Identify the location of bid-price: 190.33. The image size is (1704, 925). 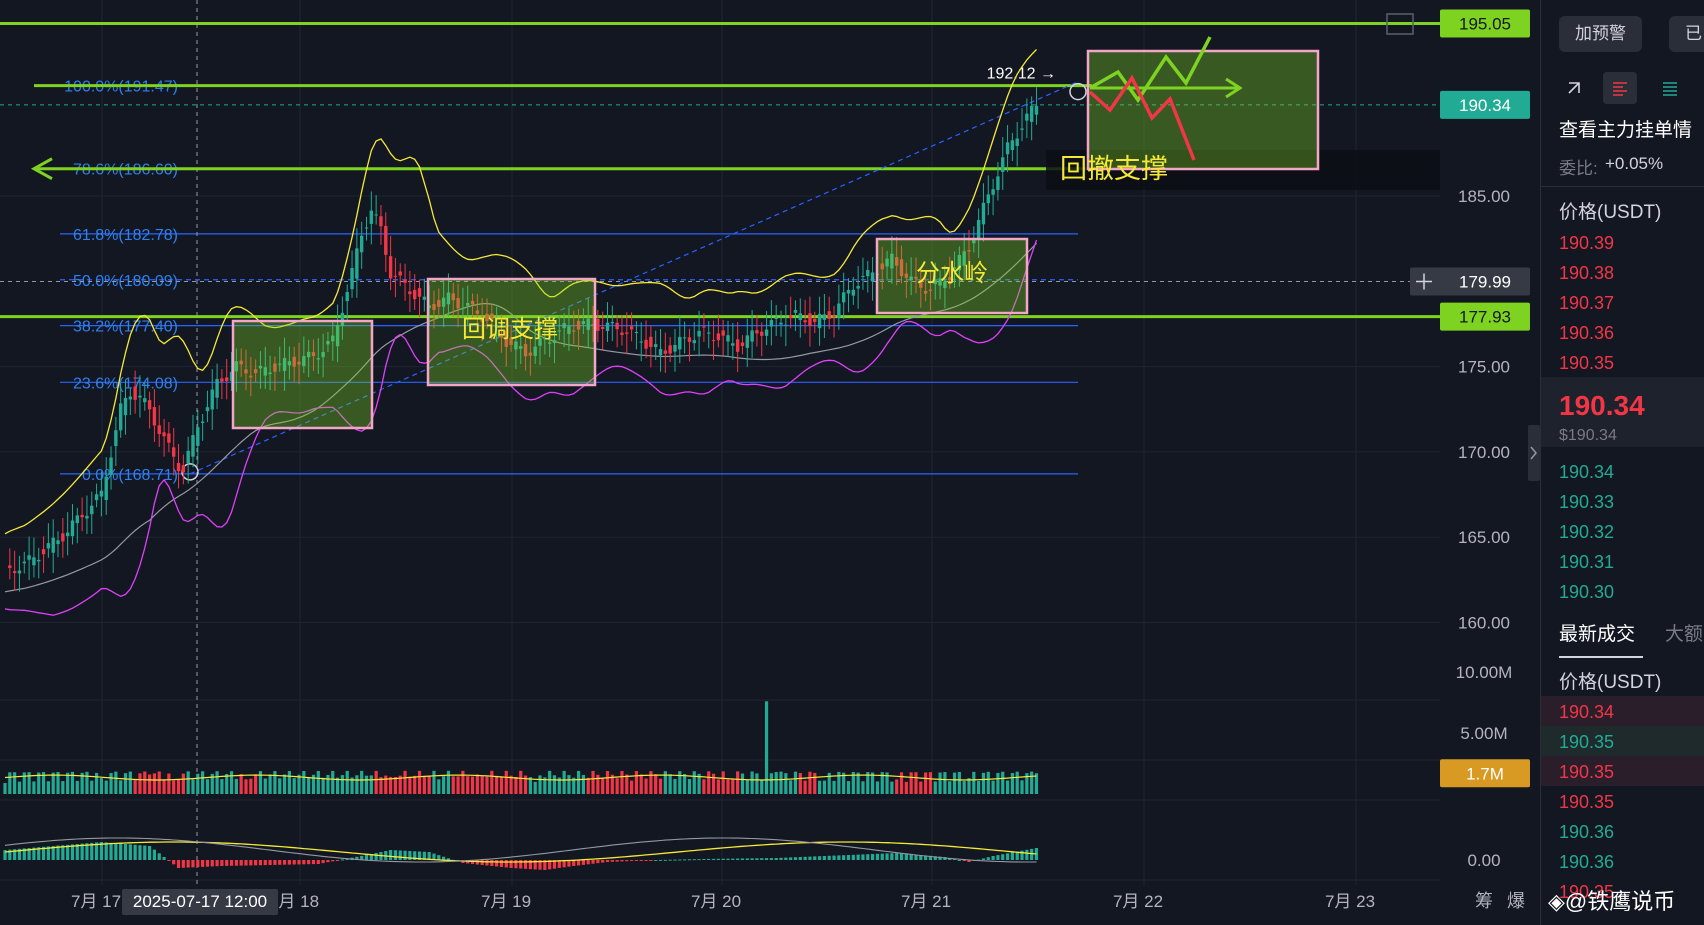
(1587, 502).